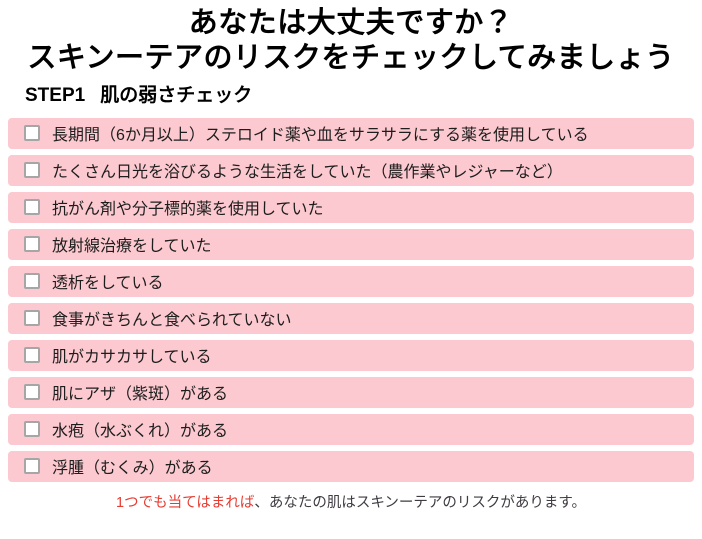 The height and width of the screenshot is (539, 702). Describe the element at coordinates (351, 281) in the screenshot. I see `checklist-row: 透析をしている` at that location.